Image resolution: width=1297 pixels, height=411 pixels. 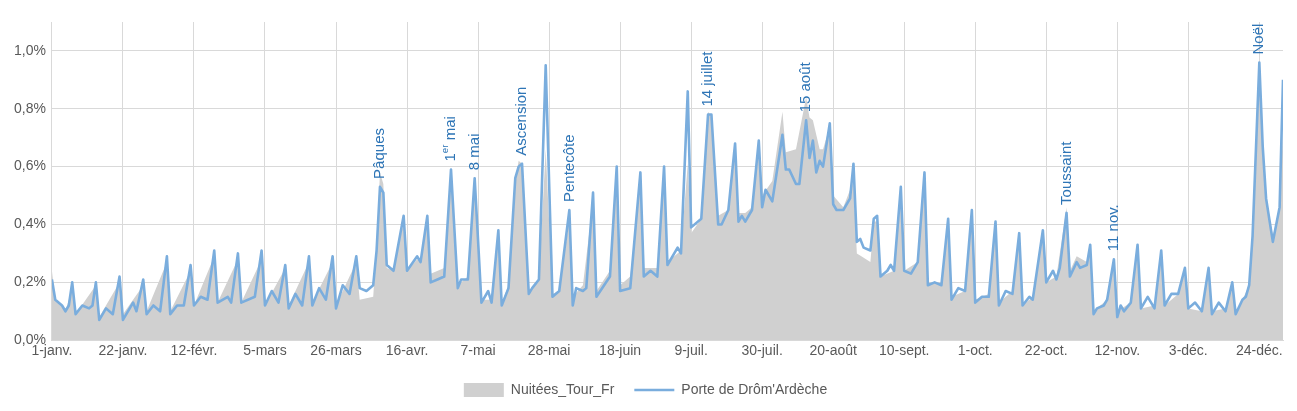 I want to click on x-tick-label: 18-juin, so click(x=620, y=350).